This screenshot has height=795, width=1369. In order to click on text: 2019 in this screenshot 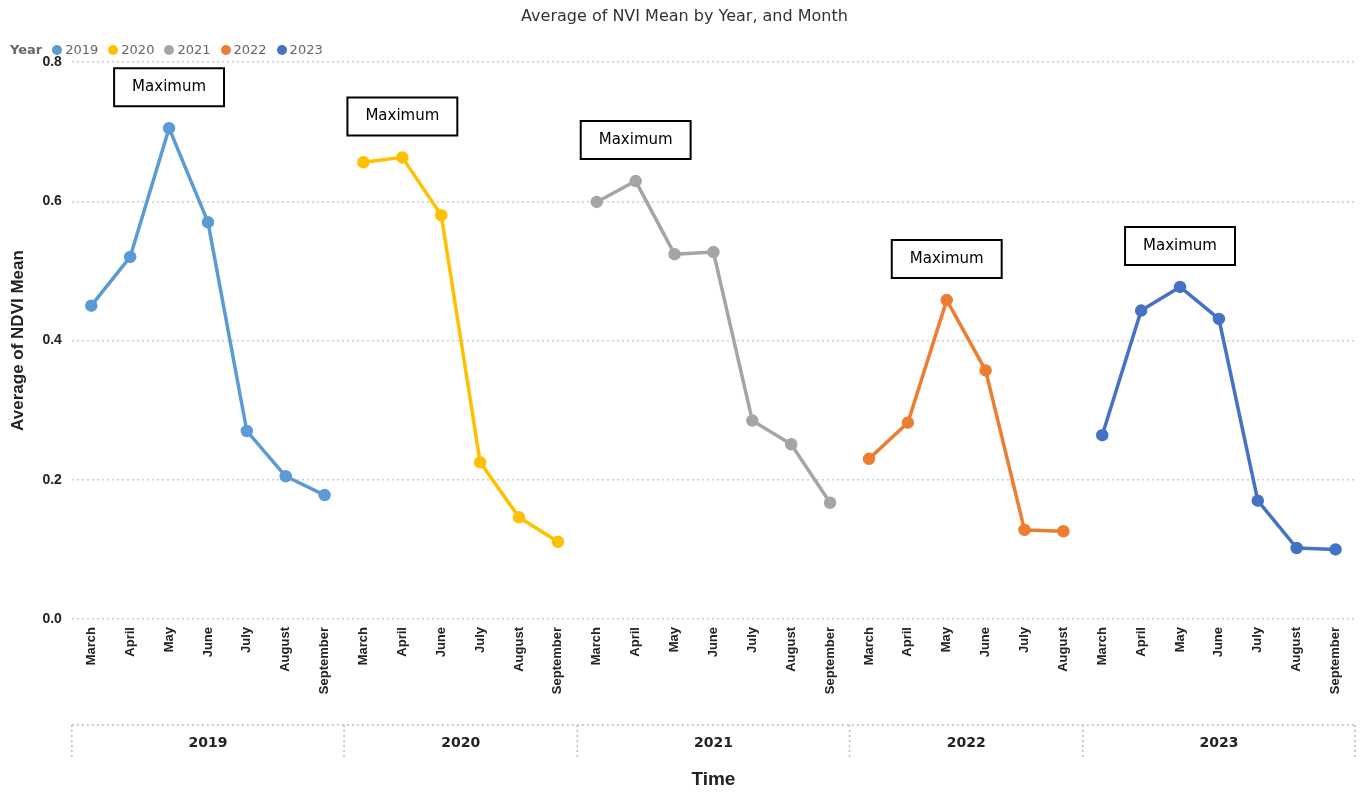, I will do `click(208, 741)`.